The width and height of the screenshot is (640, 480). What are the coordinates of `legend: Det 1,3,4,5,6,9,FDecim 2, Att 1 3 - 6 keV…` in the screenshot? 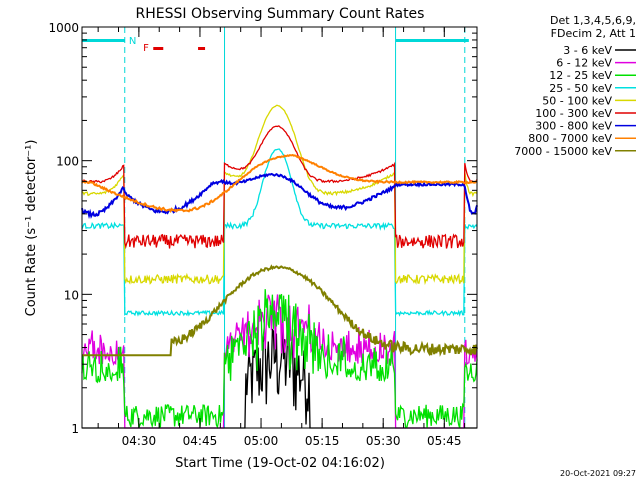 It's located at (575, 86).